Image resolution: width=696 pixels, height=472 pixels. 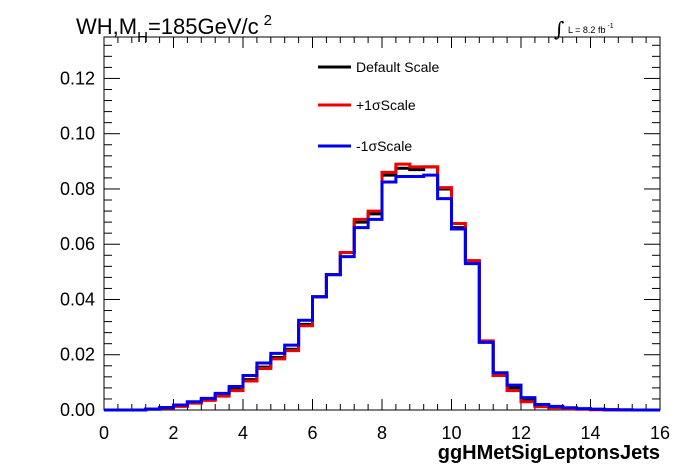 I want to click on luminosity-superscript: -1, so click(x=610, y=26).